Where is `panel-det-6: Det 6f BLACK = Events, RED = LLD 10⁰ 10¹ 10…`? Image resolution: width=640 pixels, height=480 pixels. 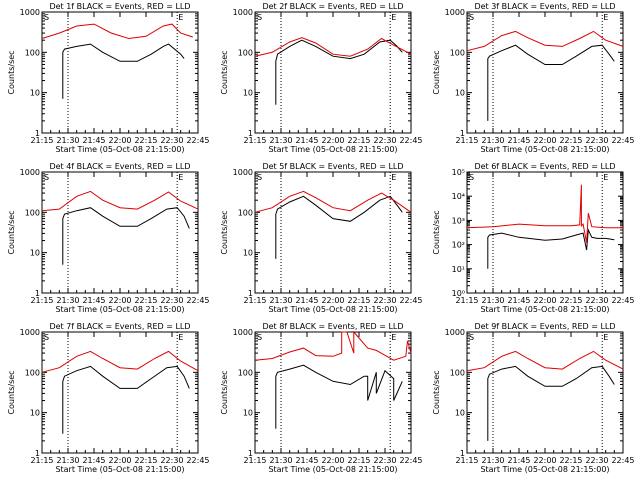 panel-det-6: Det 6f BLACK = Events, RED = LLD 10⁰ 10¹ 10… is located at coordinates (533, 238).